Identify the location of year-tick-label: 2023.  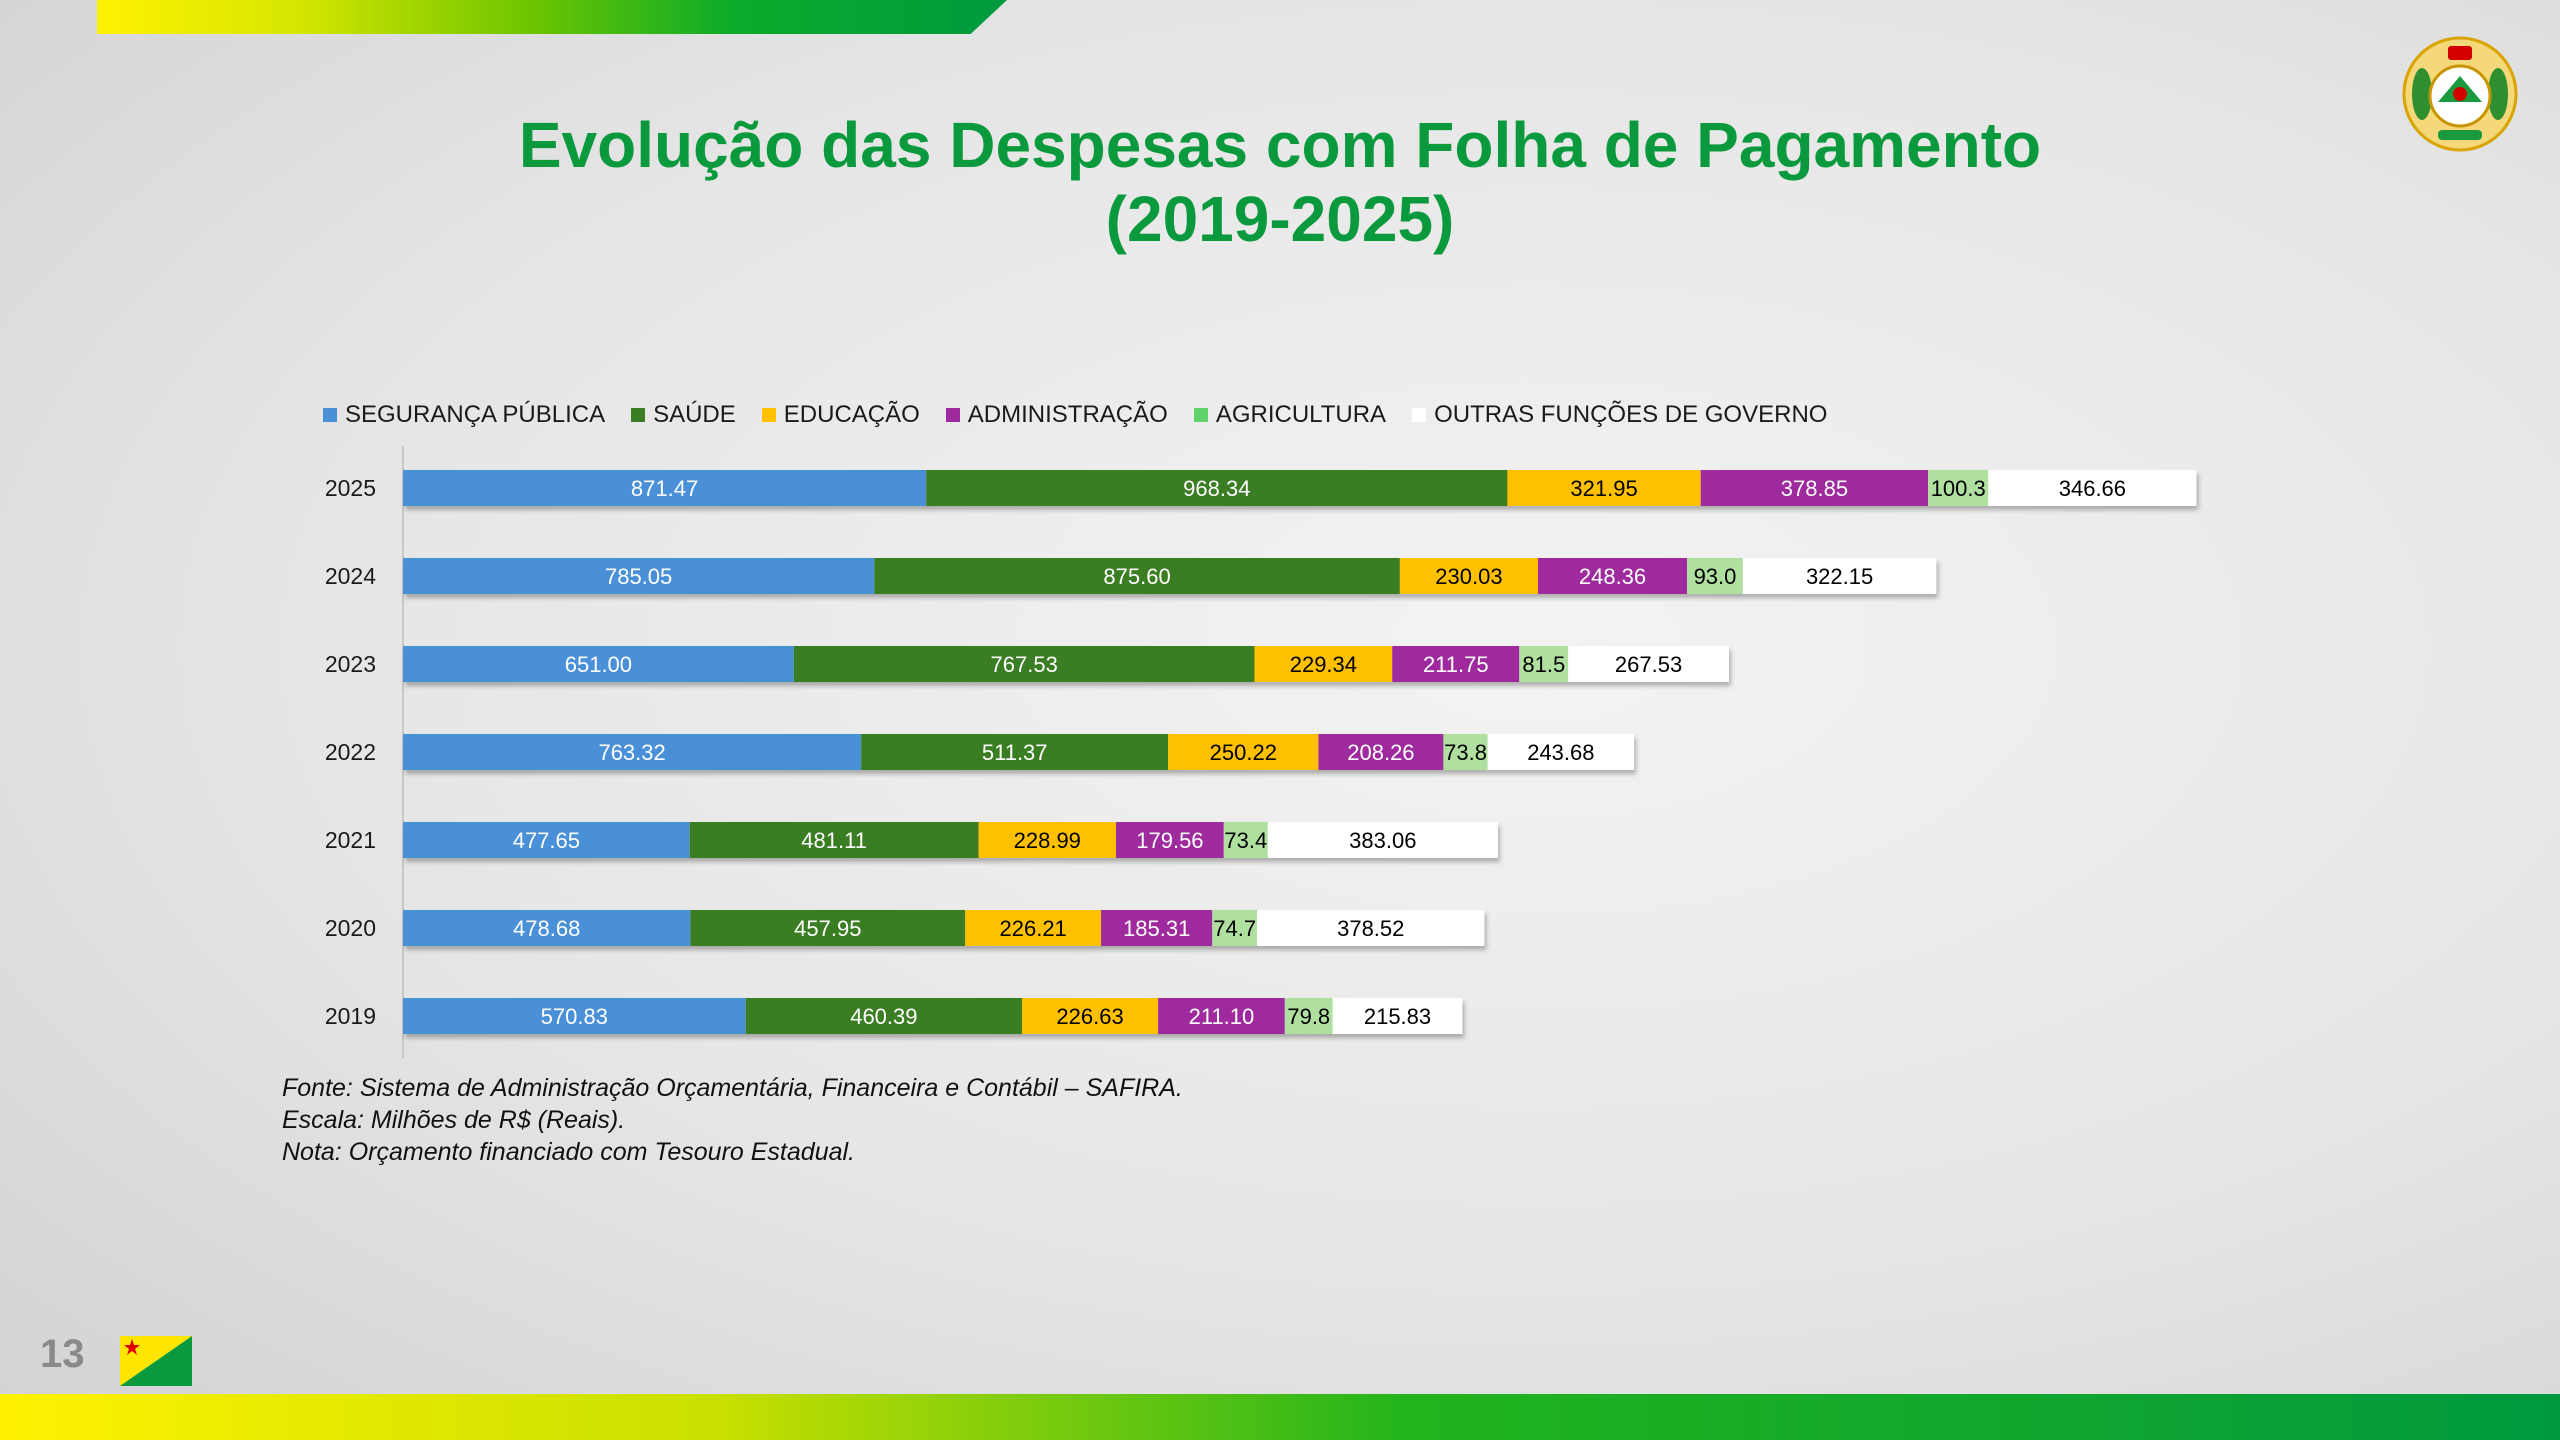
(350, 664).